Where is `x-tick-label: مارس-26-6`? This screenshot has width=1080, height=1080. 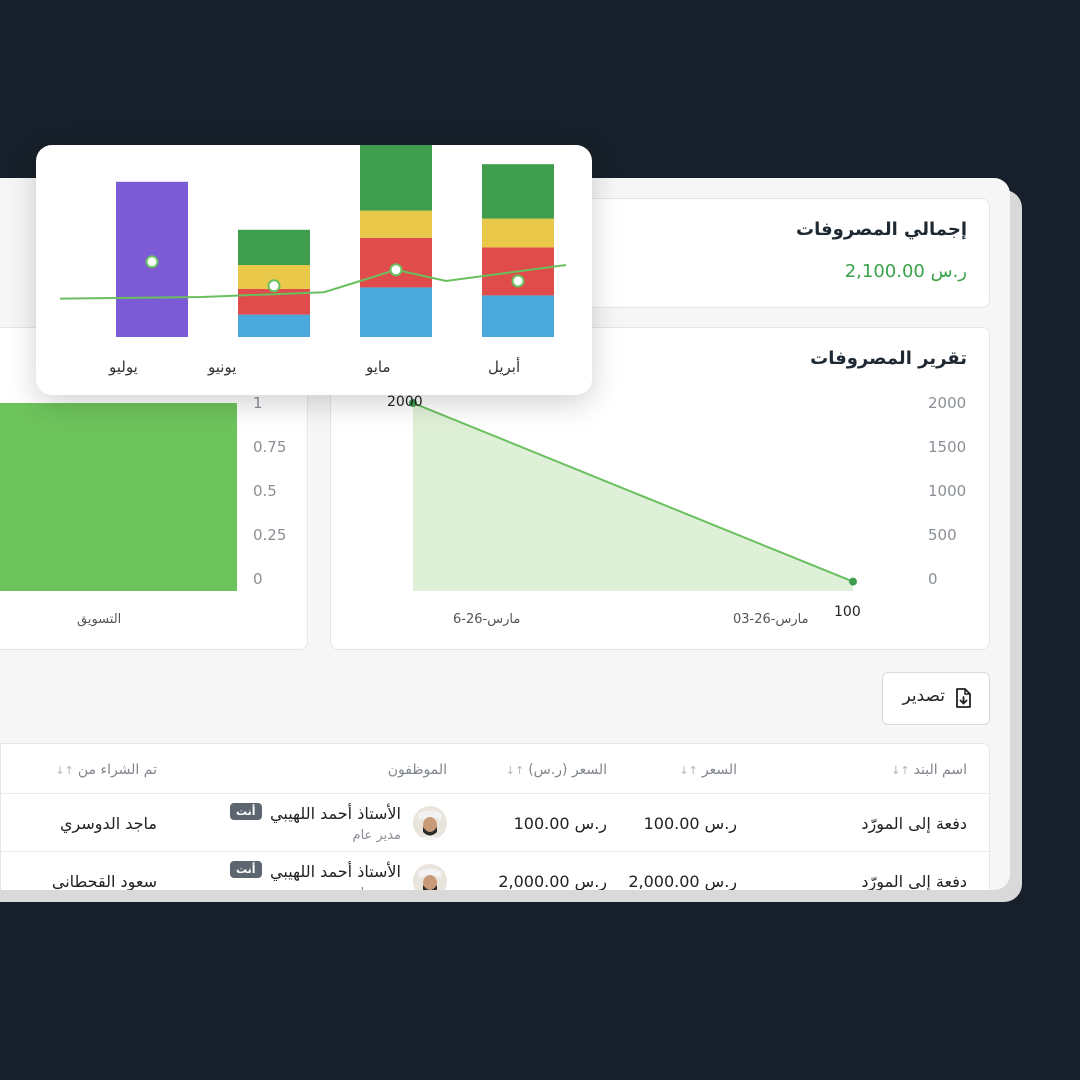 x-tick-label: مارس-26-6 is located at coordinates (487, 619).